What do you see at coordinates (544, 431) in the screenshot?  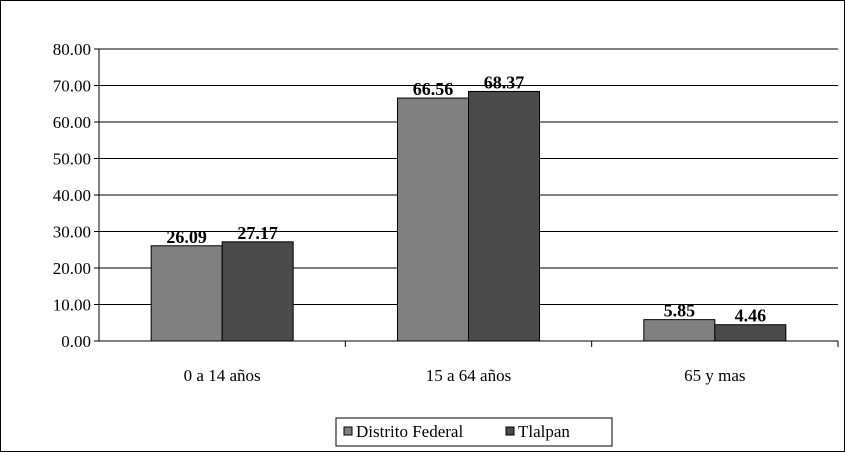 I see `legend-label: Tlalpan` at bounding box center [544, 431].